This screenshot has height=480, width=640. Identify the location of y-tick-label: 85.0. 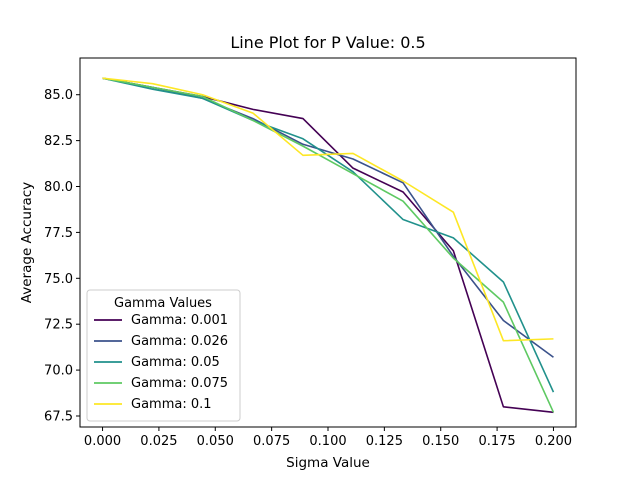
(58, 95).